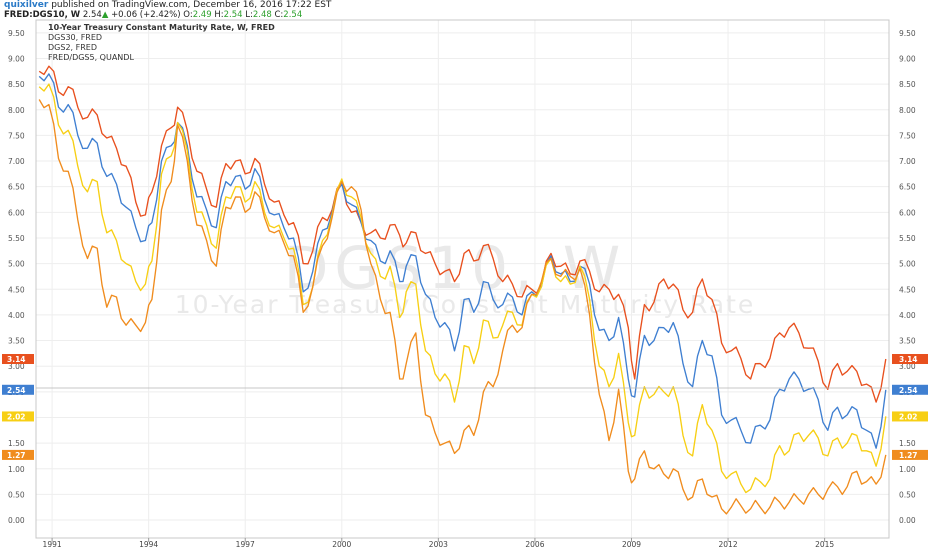 The height and width of the screenshot is (550, 932). Describe the element at coordinates (907, 58) in the screenshot. I see `y-tick-label-right: 9.00` at that location.